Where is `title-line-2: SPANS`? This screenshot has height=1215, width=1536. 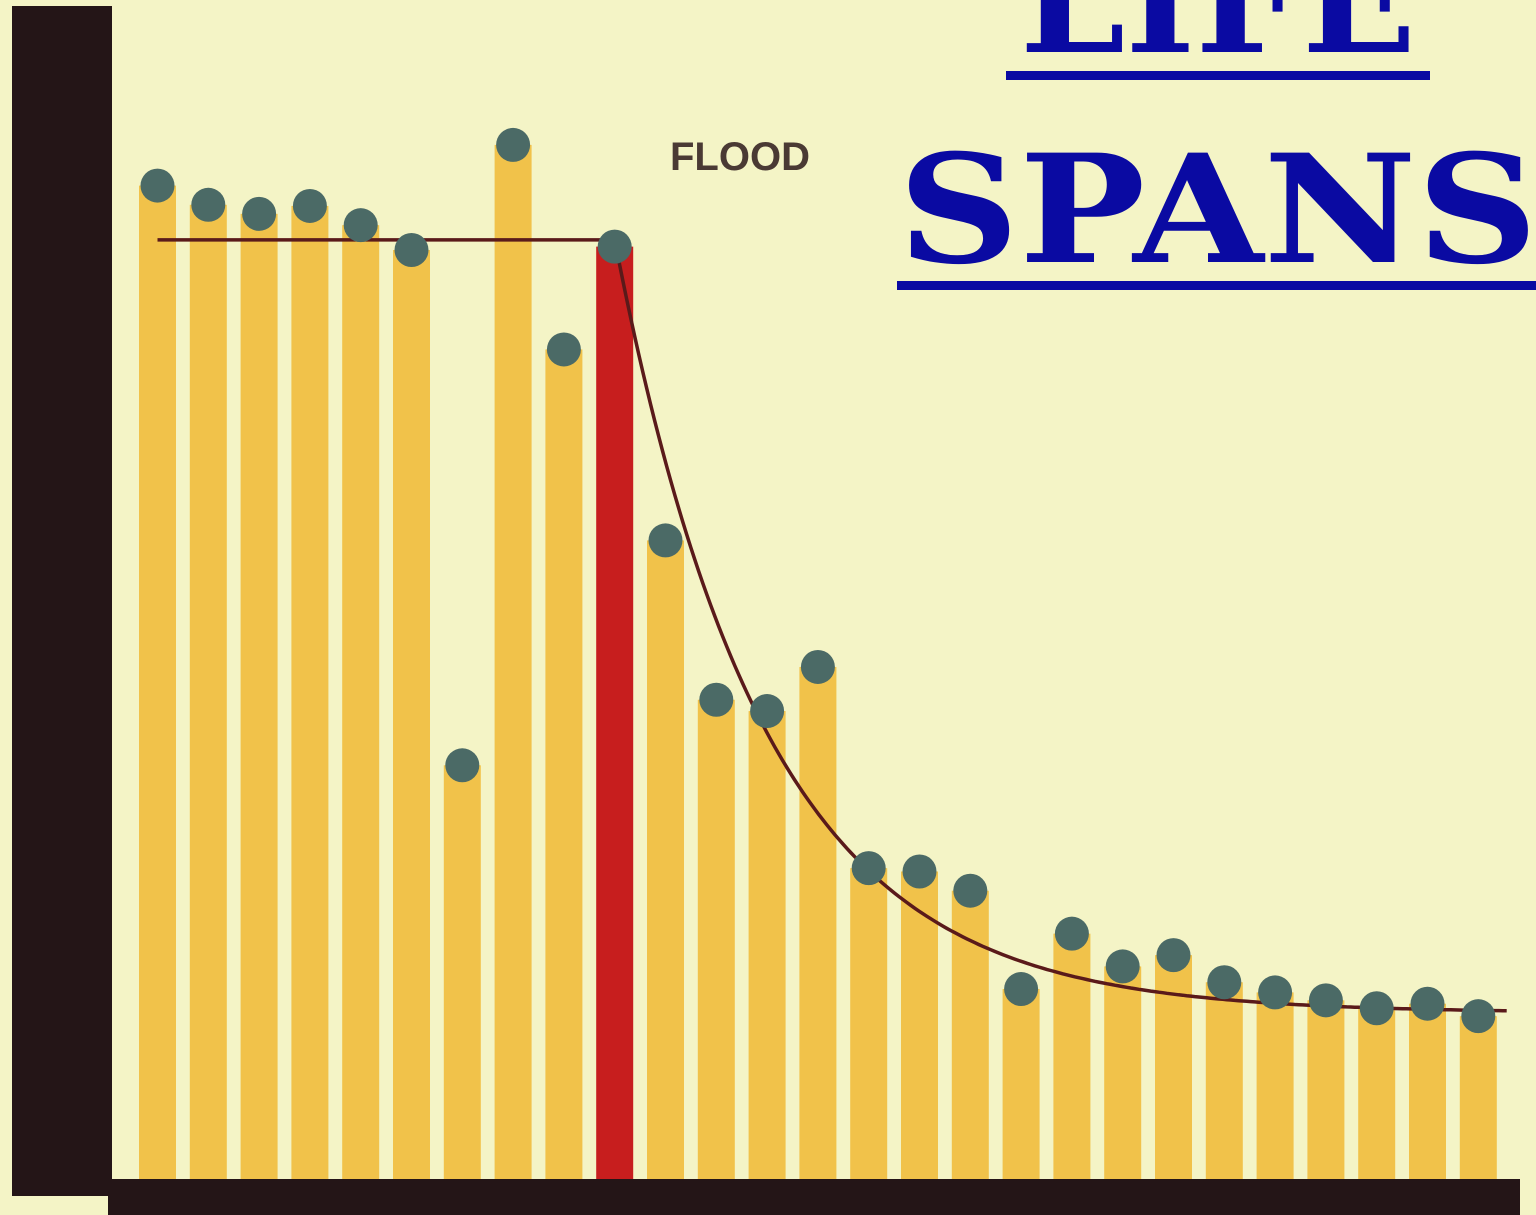
title-line-2: SPANS is located at coordinates (1217, 210).